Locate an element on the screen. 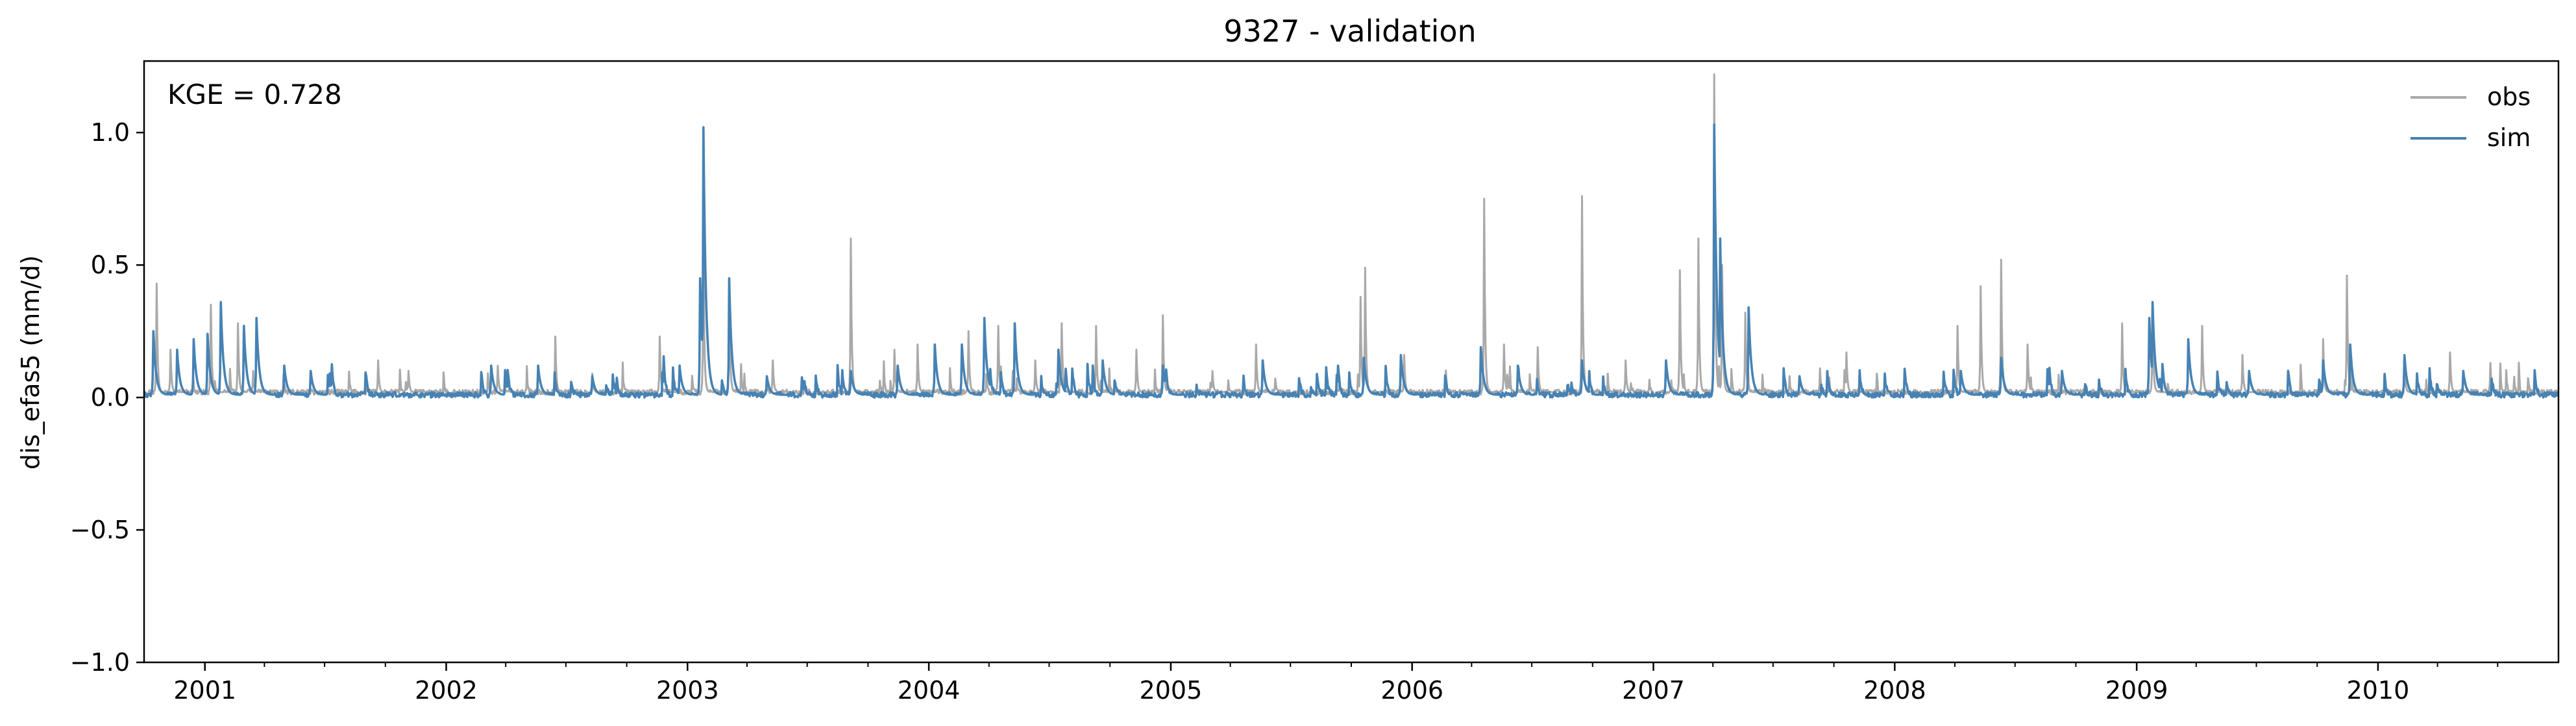 This screenshot has height=726, width=2576. chart-title: 9327 - validation is located at coordinates (1349, 31).